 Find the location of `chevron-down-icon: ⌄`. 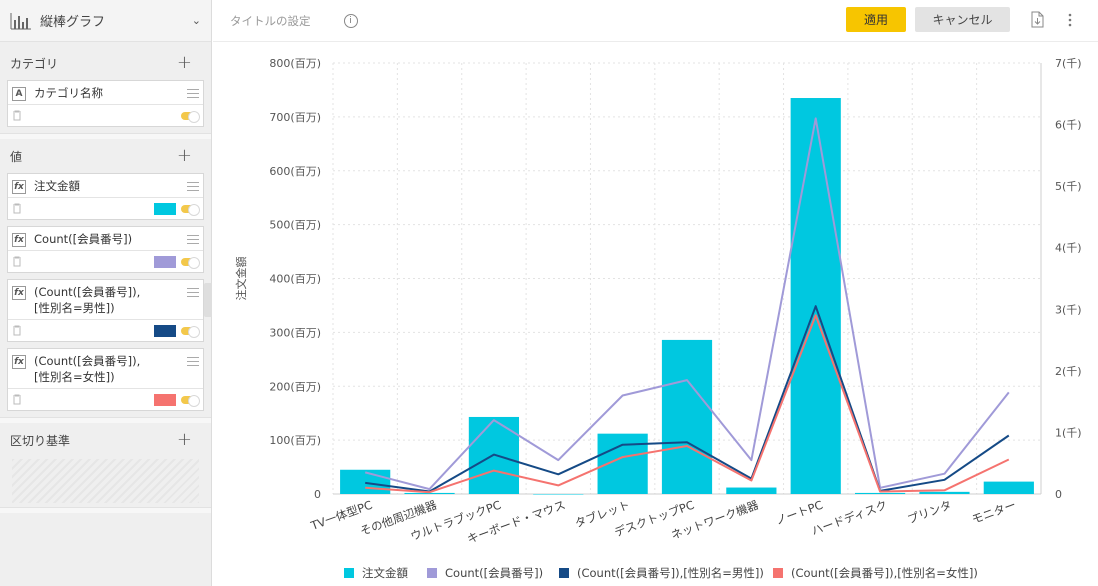

chevron-down-icon: ⌄ is located at coordinates (196, 20).